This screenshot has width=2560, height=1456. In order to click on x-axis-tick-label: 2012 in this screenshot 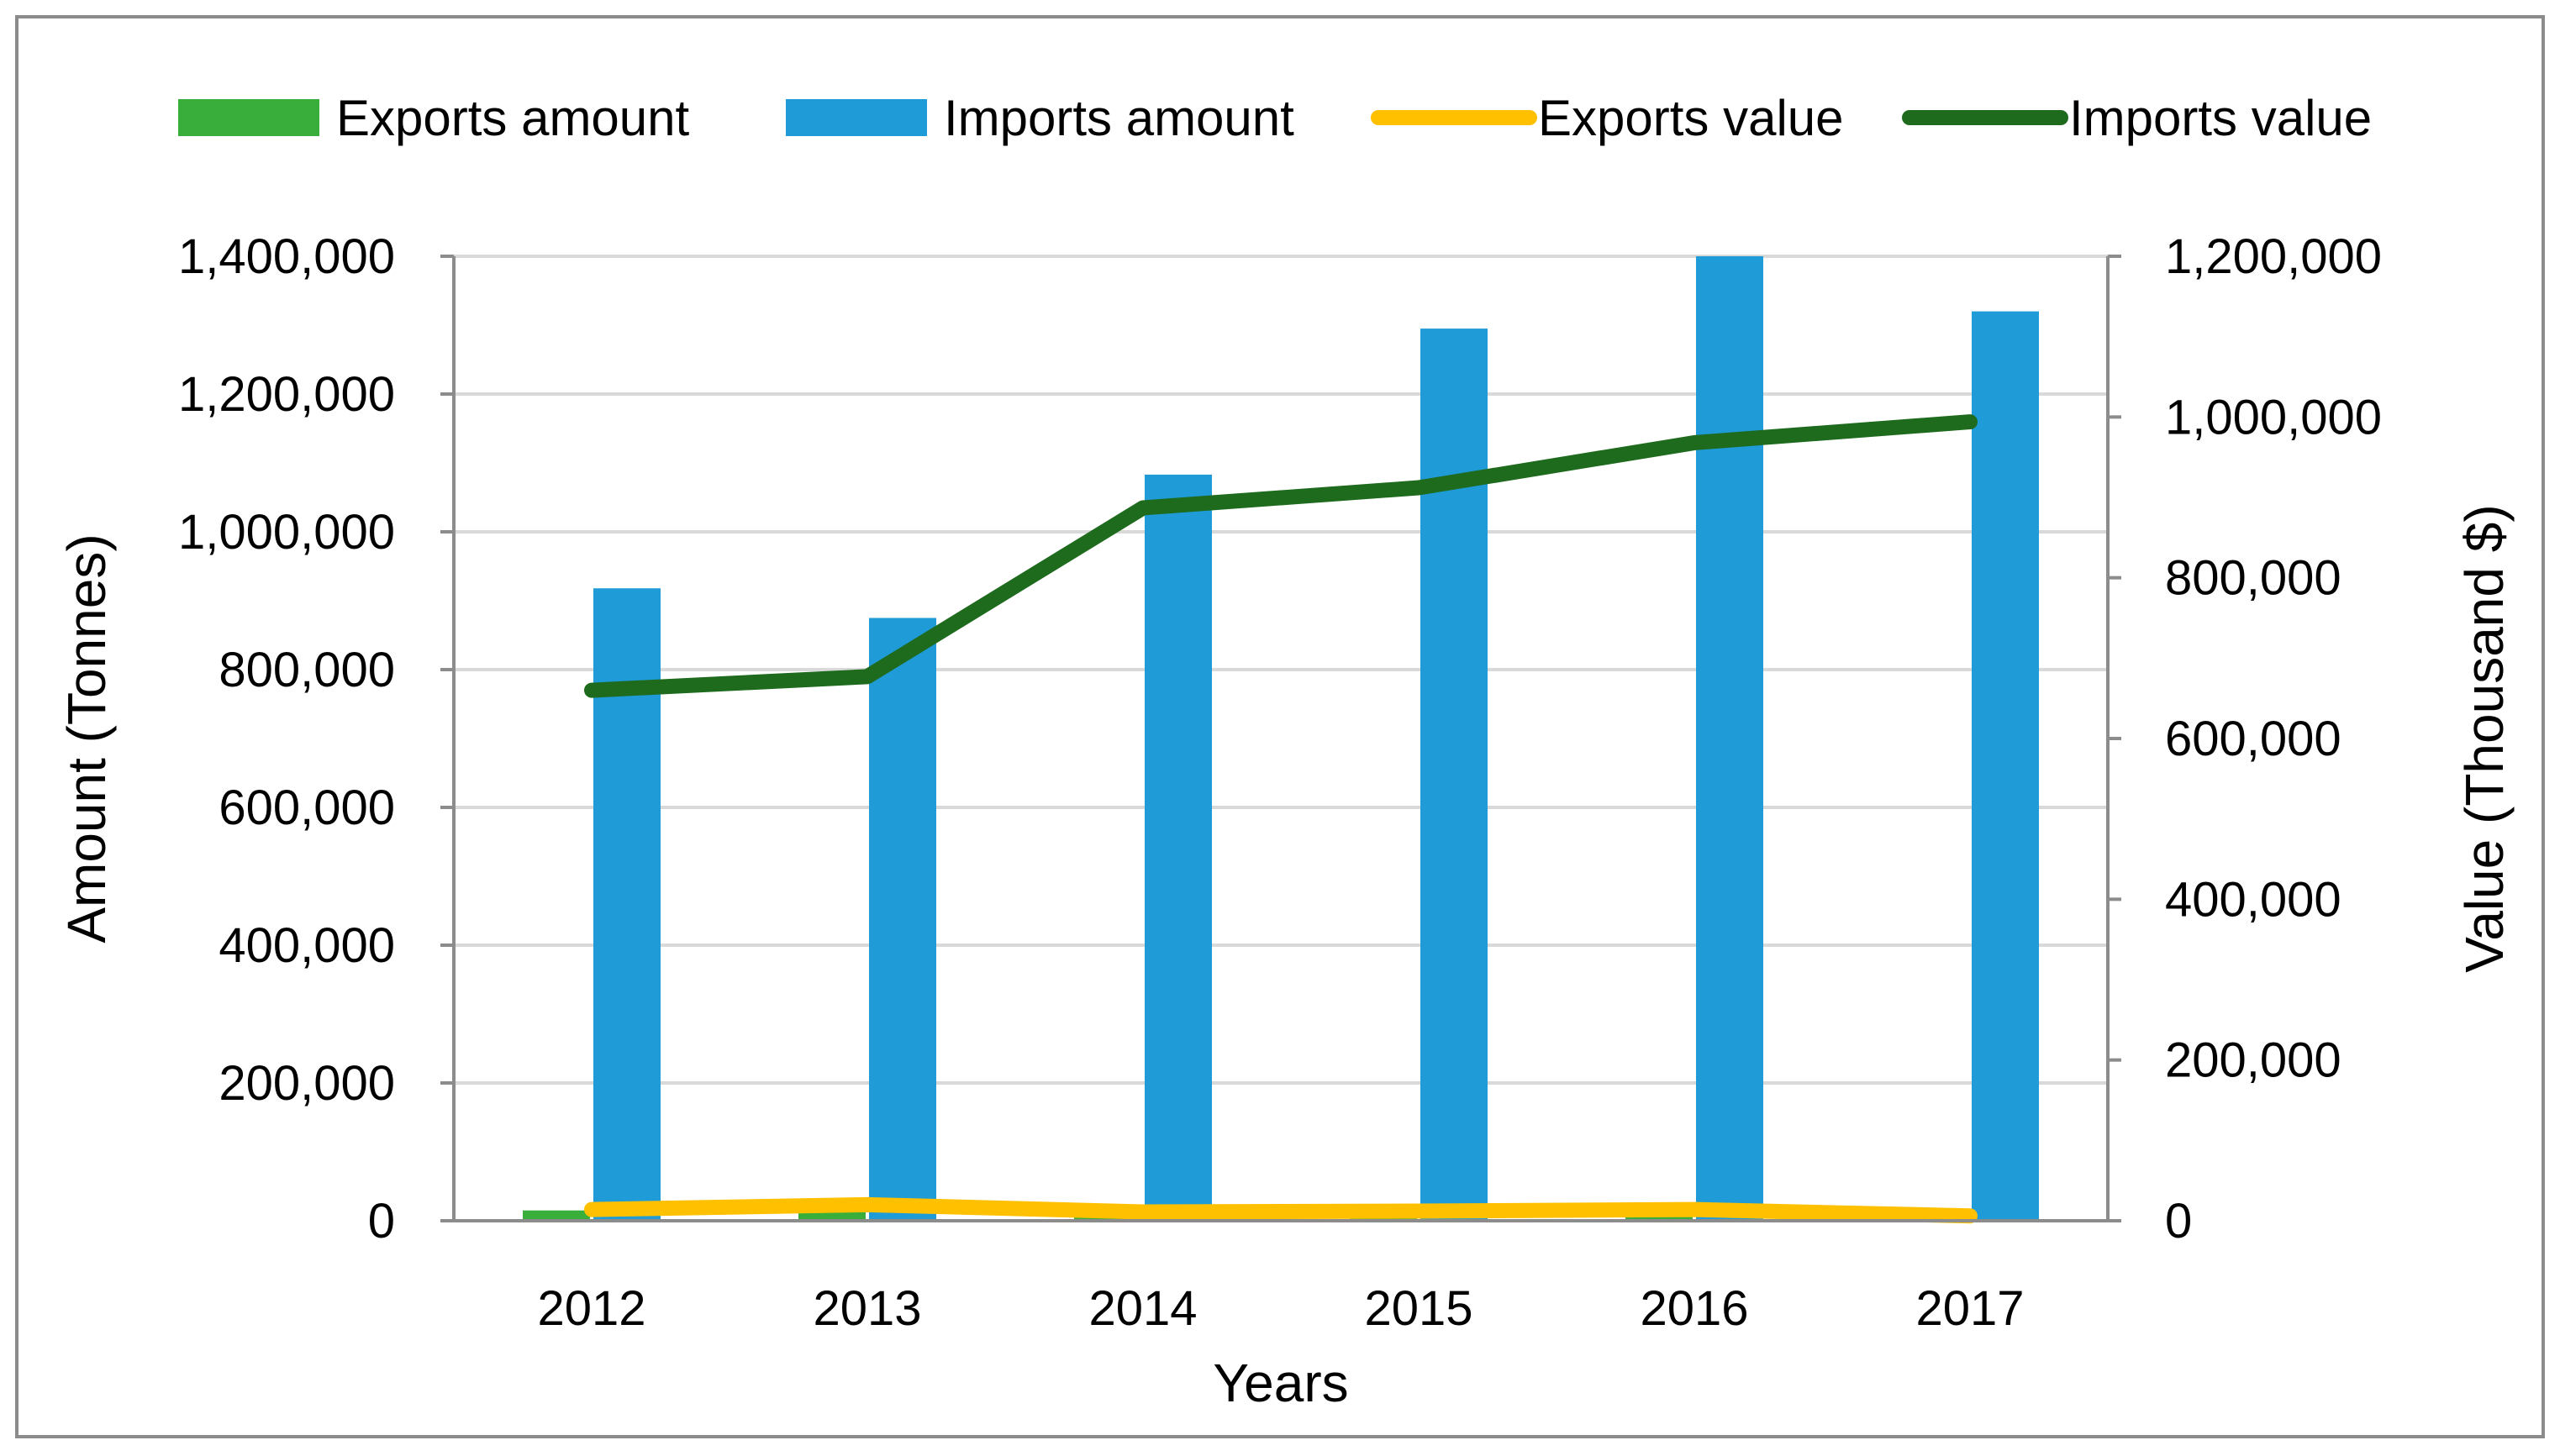, I will do `click(591, 1308)`.